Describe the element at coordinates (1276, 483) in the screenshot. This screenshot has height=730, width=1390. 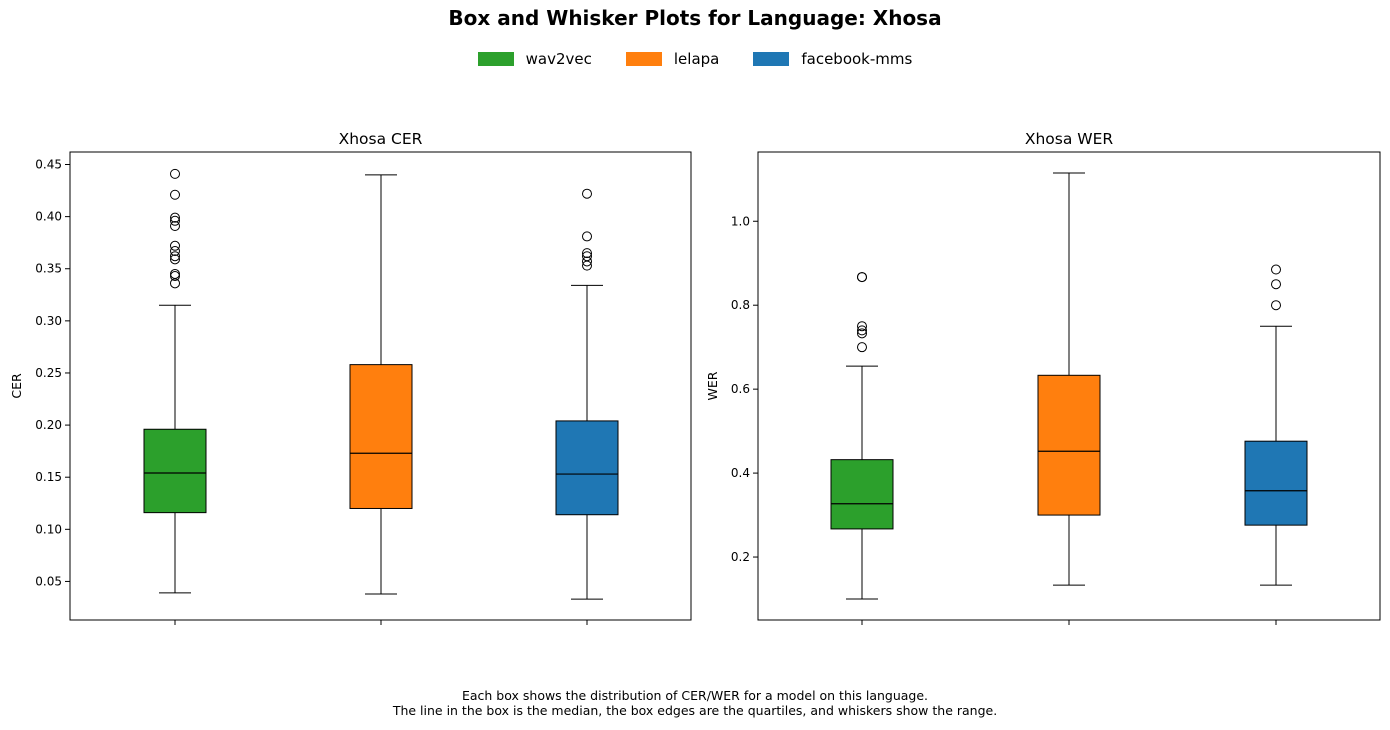
I see `wer-facebook-mms-box` at that location.